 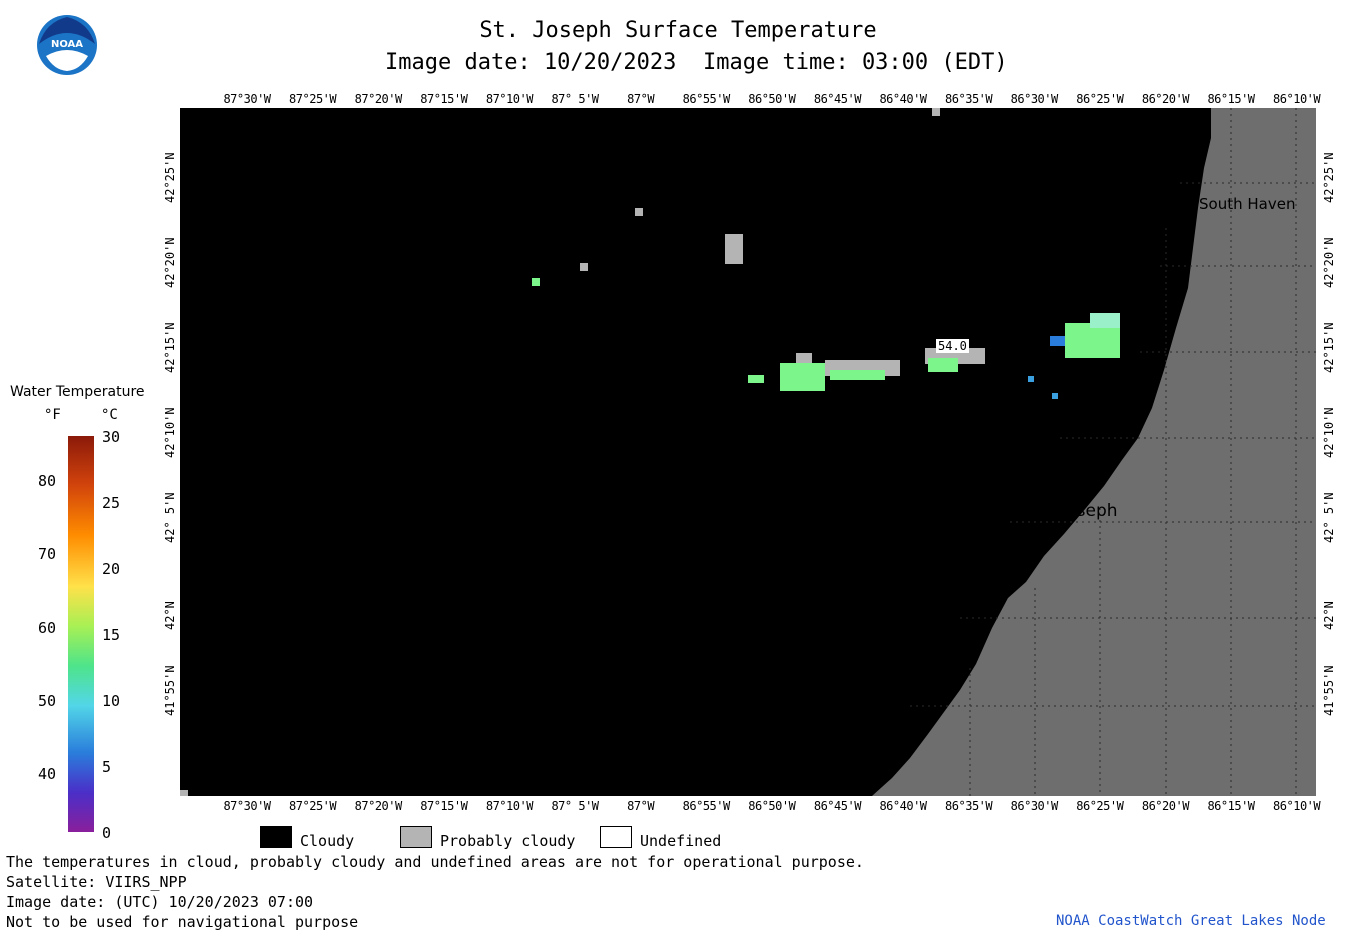 I want to click on lon-label-bottom: 87°20'W, so click(x=378, y=806).